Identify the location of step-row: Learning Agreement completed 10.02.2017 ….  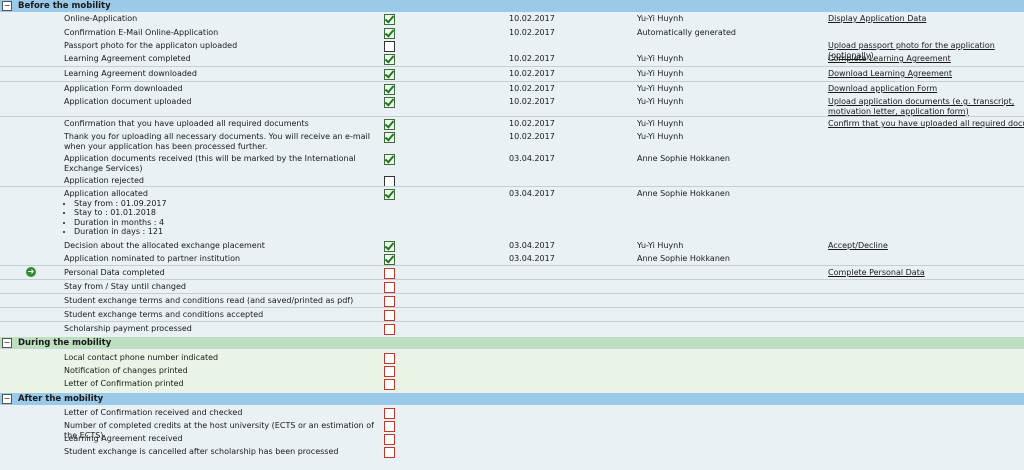
(512, 59).